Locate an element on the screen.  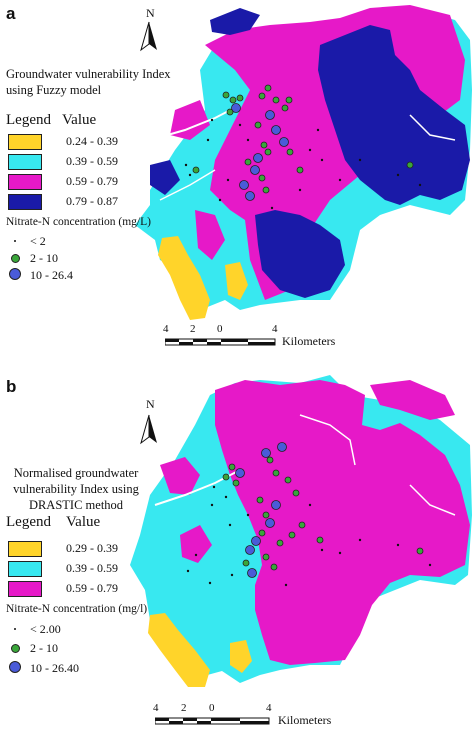
legend-item: 0.59 - 0.79 is located at coordinates (108, 589).